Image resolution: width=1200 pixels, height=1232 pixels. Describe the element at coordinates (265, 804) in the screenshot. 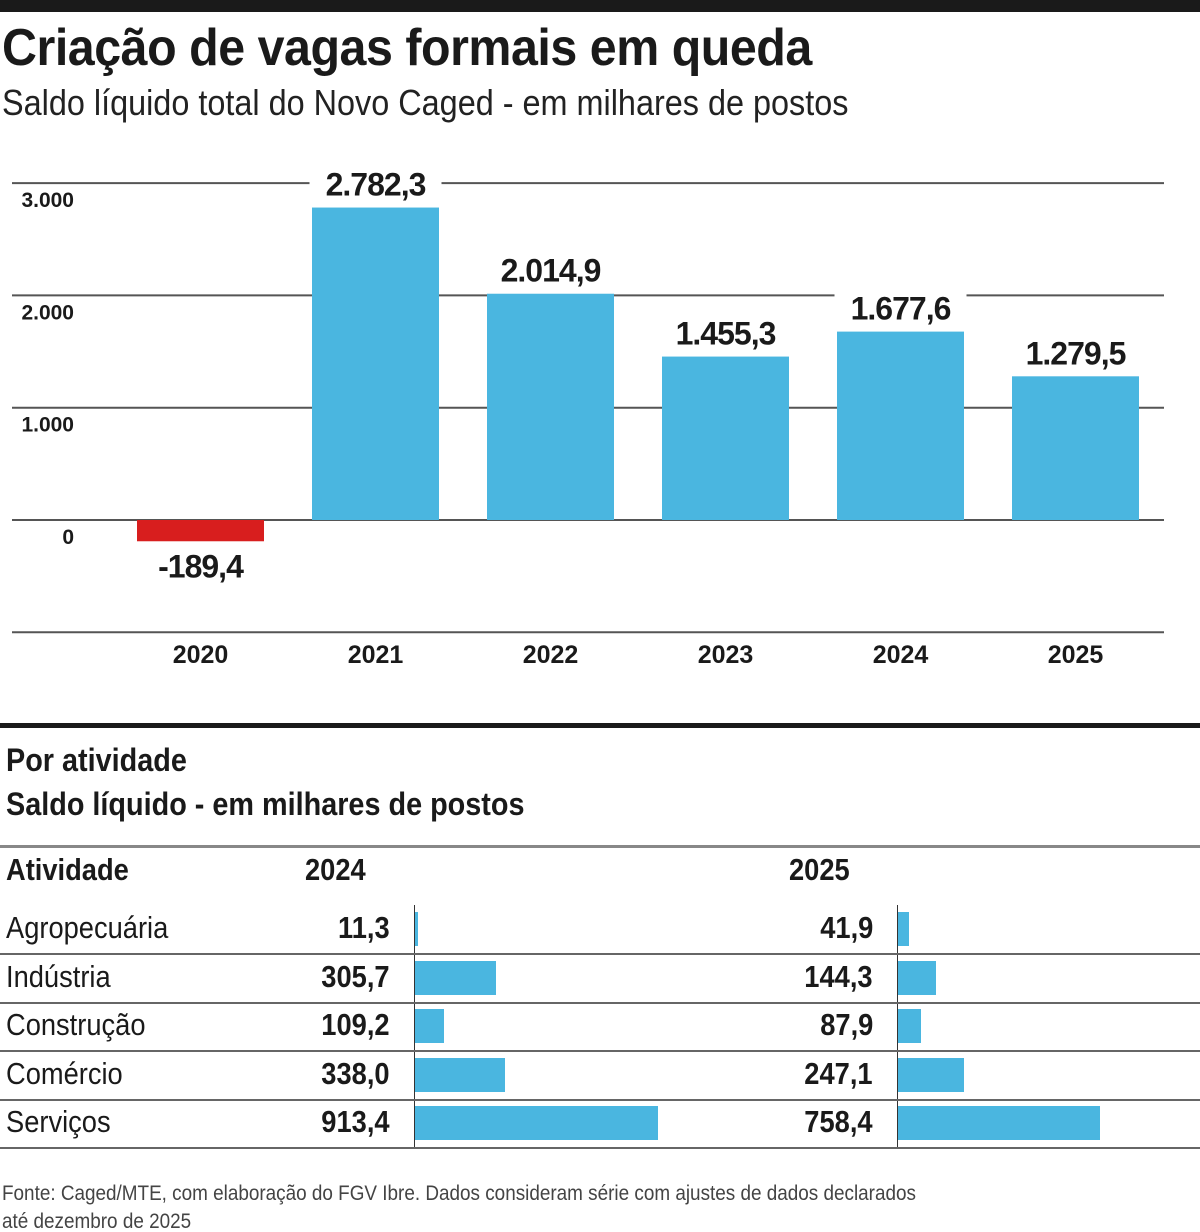

I see `section-subtitle: Saldo líquido - em milhares de postos` at that location.